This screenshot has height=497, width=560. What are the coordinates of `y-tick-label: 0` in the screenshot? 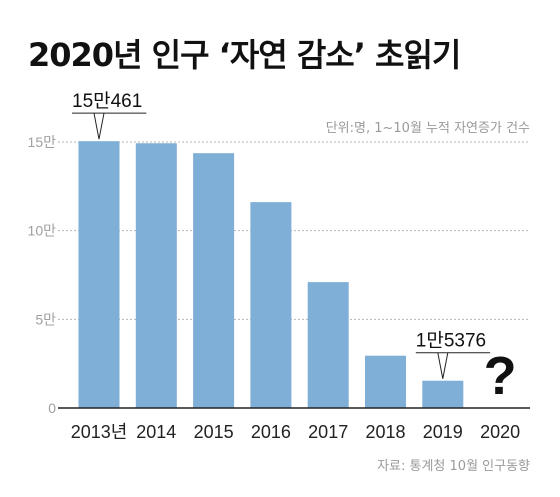 It's located at (52, 408).